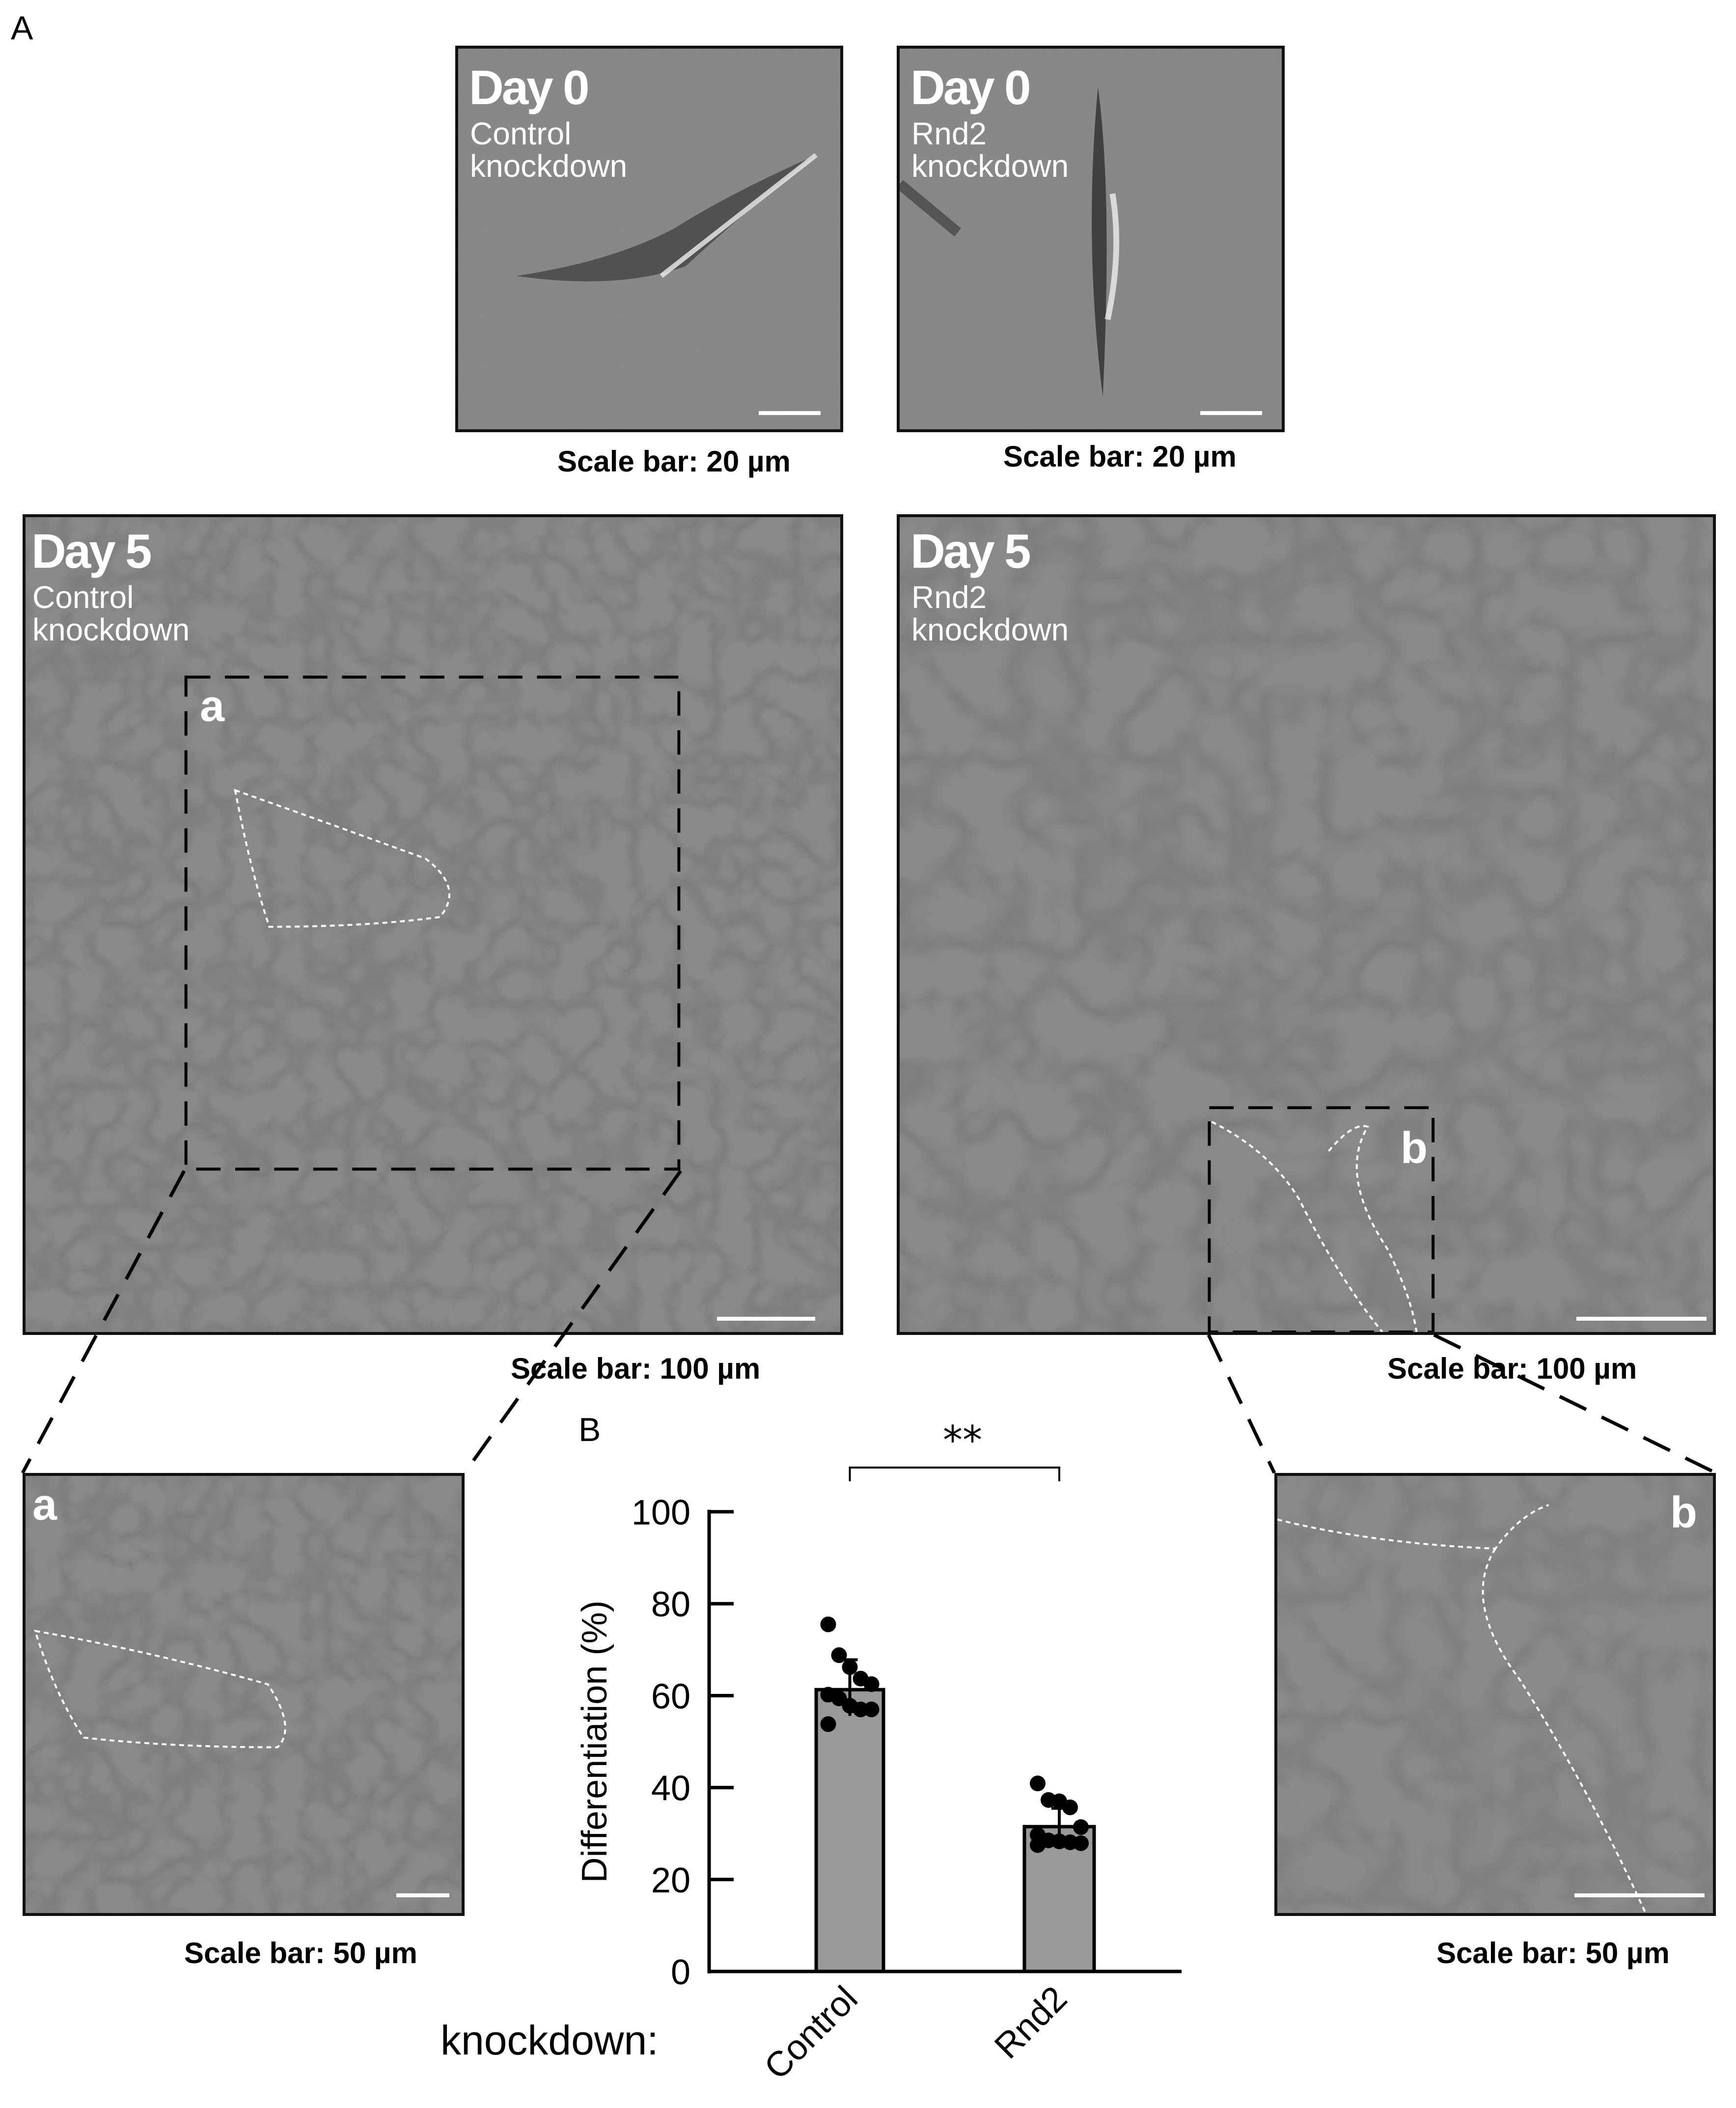 This screenshot has height=2108, width=1736. I want to click on significance-label: **, so click(962, 1440).